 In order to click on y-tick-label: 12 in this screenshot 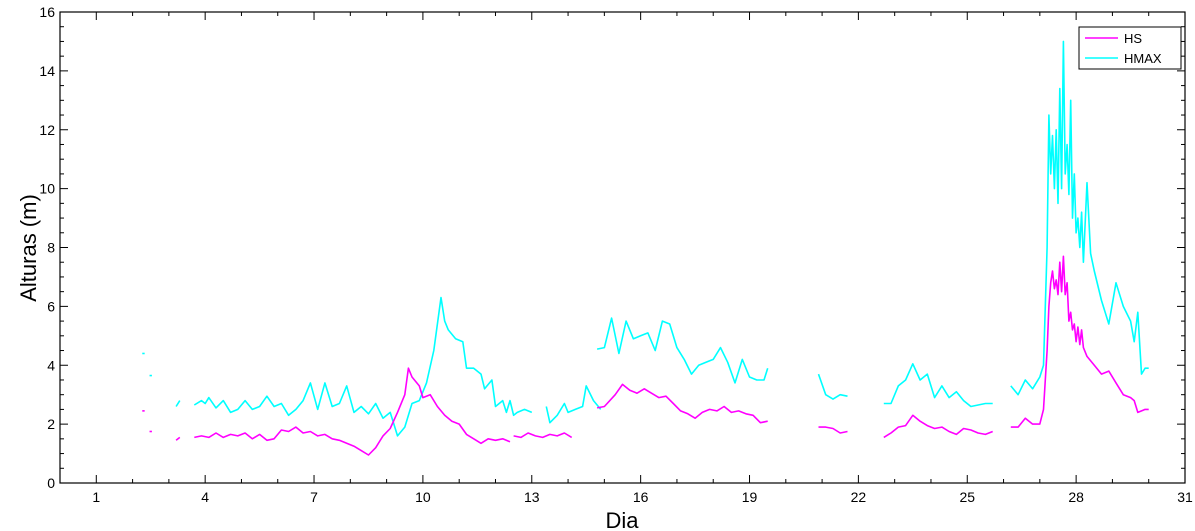, I will do `click(47, 130)`.